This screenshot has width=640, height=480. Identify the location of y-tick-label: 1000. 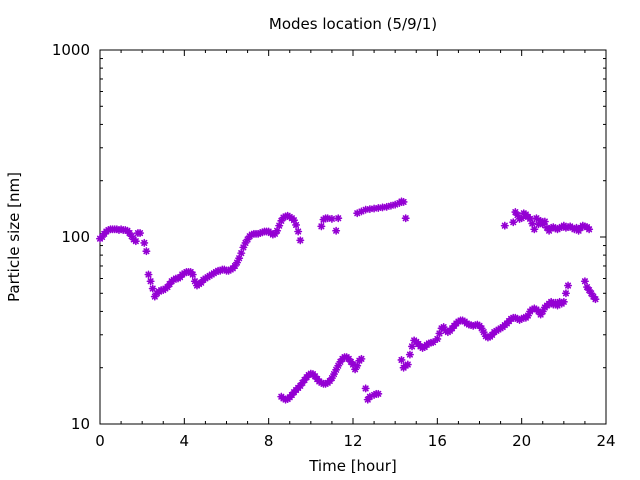
(71, 50).